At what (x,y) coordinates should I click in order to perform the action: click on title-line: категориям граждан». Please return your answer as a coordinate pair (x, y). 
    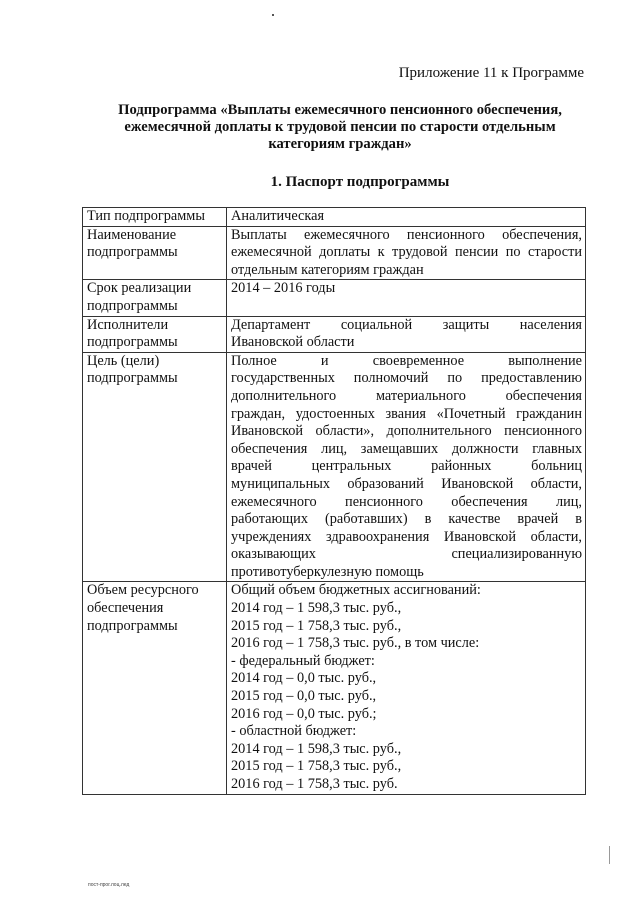
    Looking at the image, I should click on (340, 144).